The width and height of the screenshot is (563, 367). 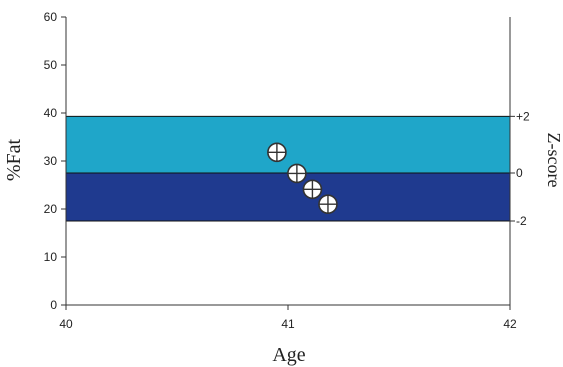 I want to click on x-tick-label: 42, so click(x=510, y=324).